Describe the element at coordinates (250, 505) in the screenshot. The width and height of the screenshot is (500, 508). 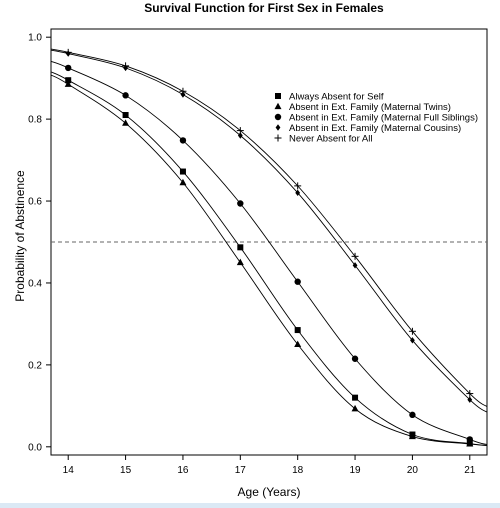
I see `bottom-band` at that location.